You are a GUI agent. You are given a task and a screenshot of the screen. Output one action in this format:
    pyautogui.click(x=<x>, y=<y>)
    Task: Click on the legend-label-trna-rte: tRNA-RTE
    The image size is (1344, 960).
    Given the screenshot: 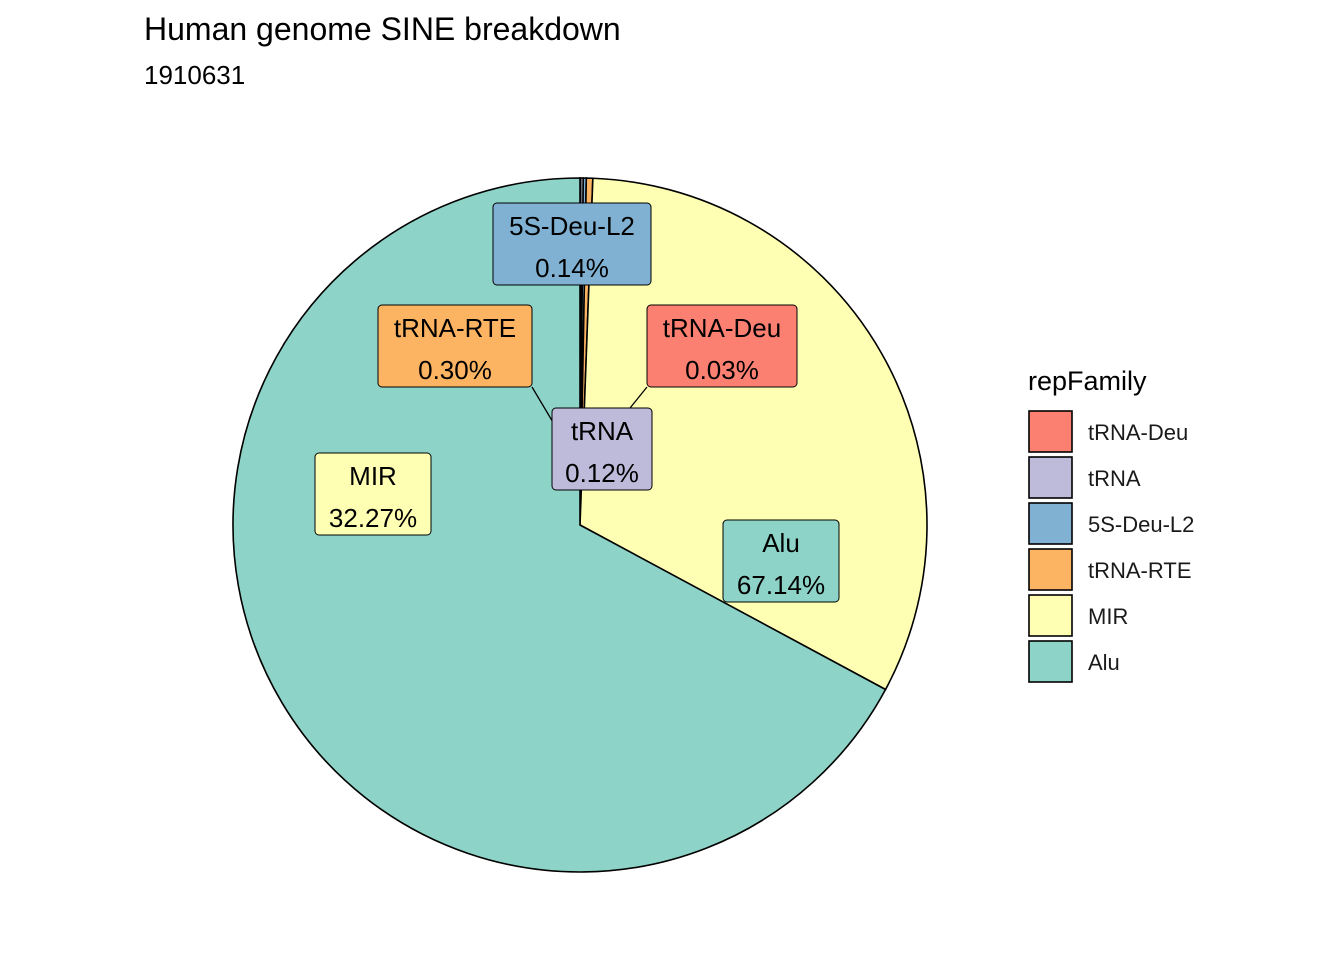 What is the action you would take?
    pyautogui.click(x=1140, y=570)
    